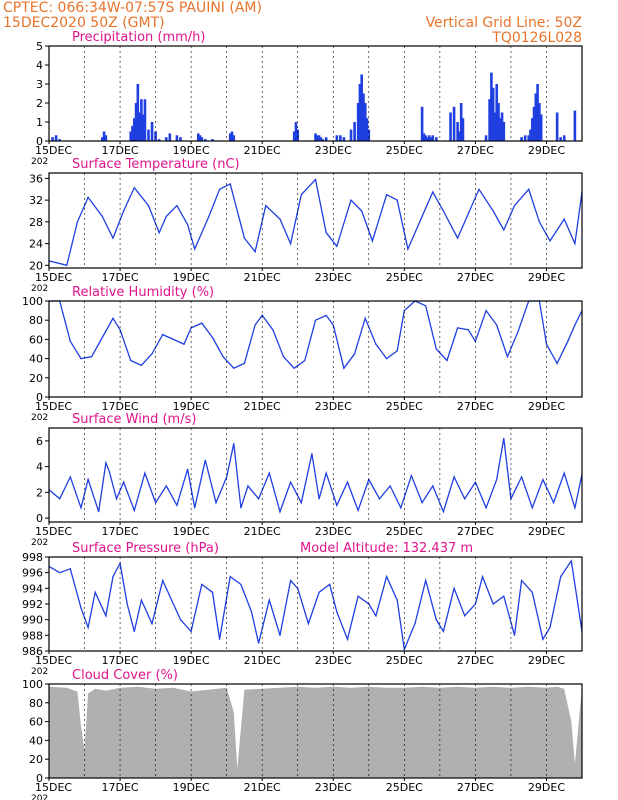 The image size is (618, 800). Describe the element at coordinates (39, 467) in the screenshot. I see `y-tick-label: 4` at that location.